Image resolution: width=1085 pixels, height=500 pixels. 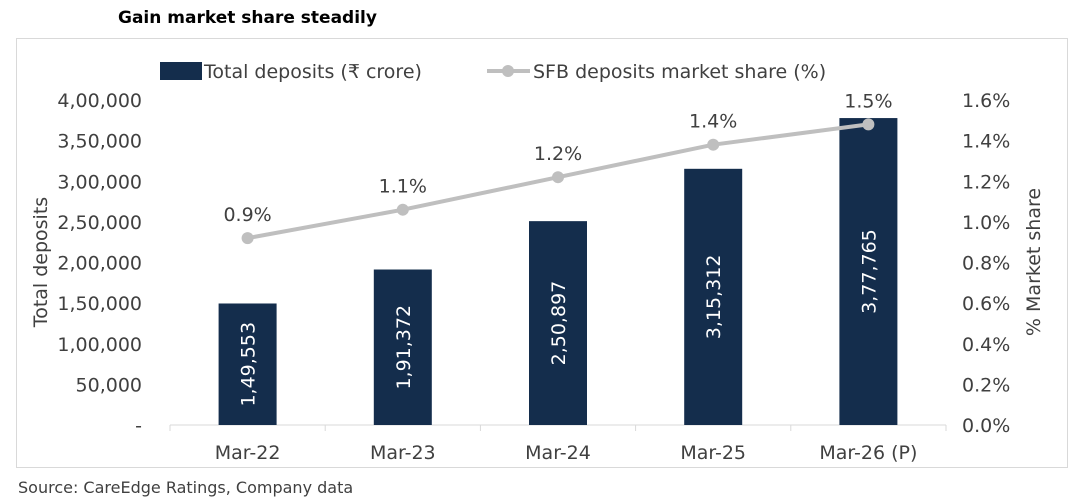 What do you see at coordinates (986, 304) in the screenshot?
I see `y2-tick-label: 0.6%` at bounding box center [986, 304].